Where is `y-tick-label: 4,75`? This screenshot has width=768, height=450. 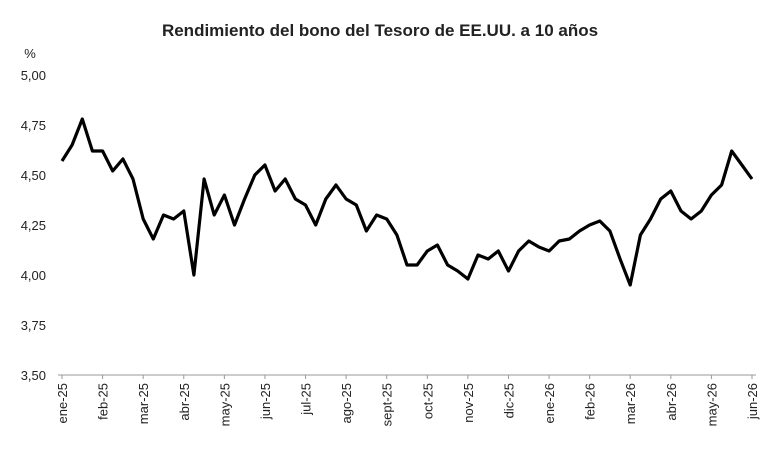
y-tick-label: 4,75 is located at coordinates (33, 125).